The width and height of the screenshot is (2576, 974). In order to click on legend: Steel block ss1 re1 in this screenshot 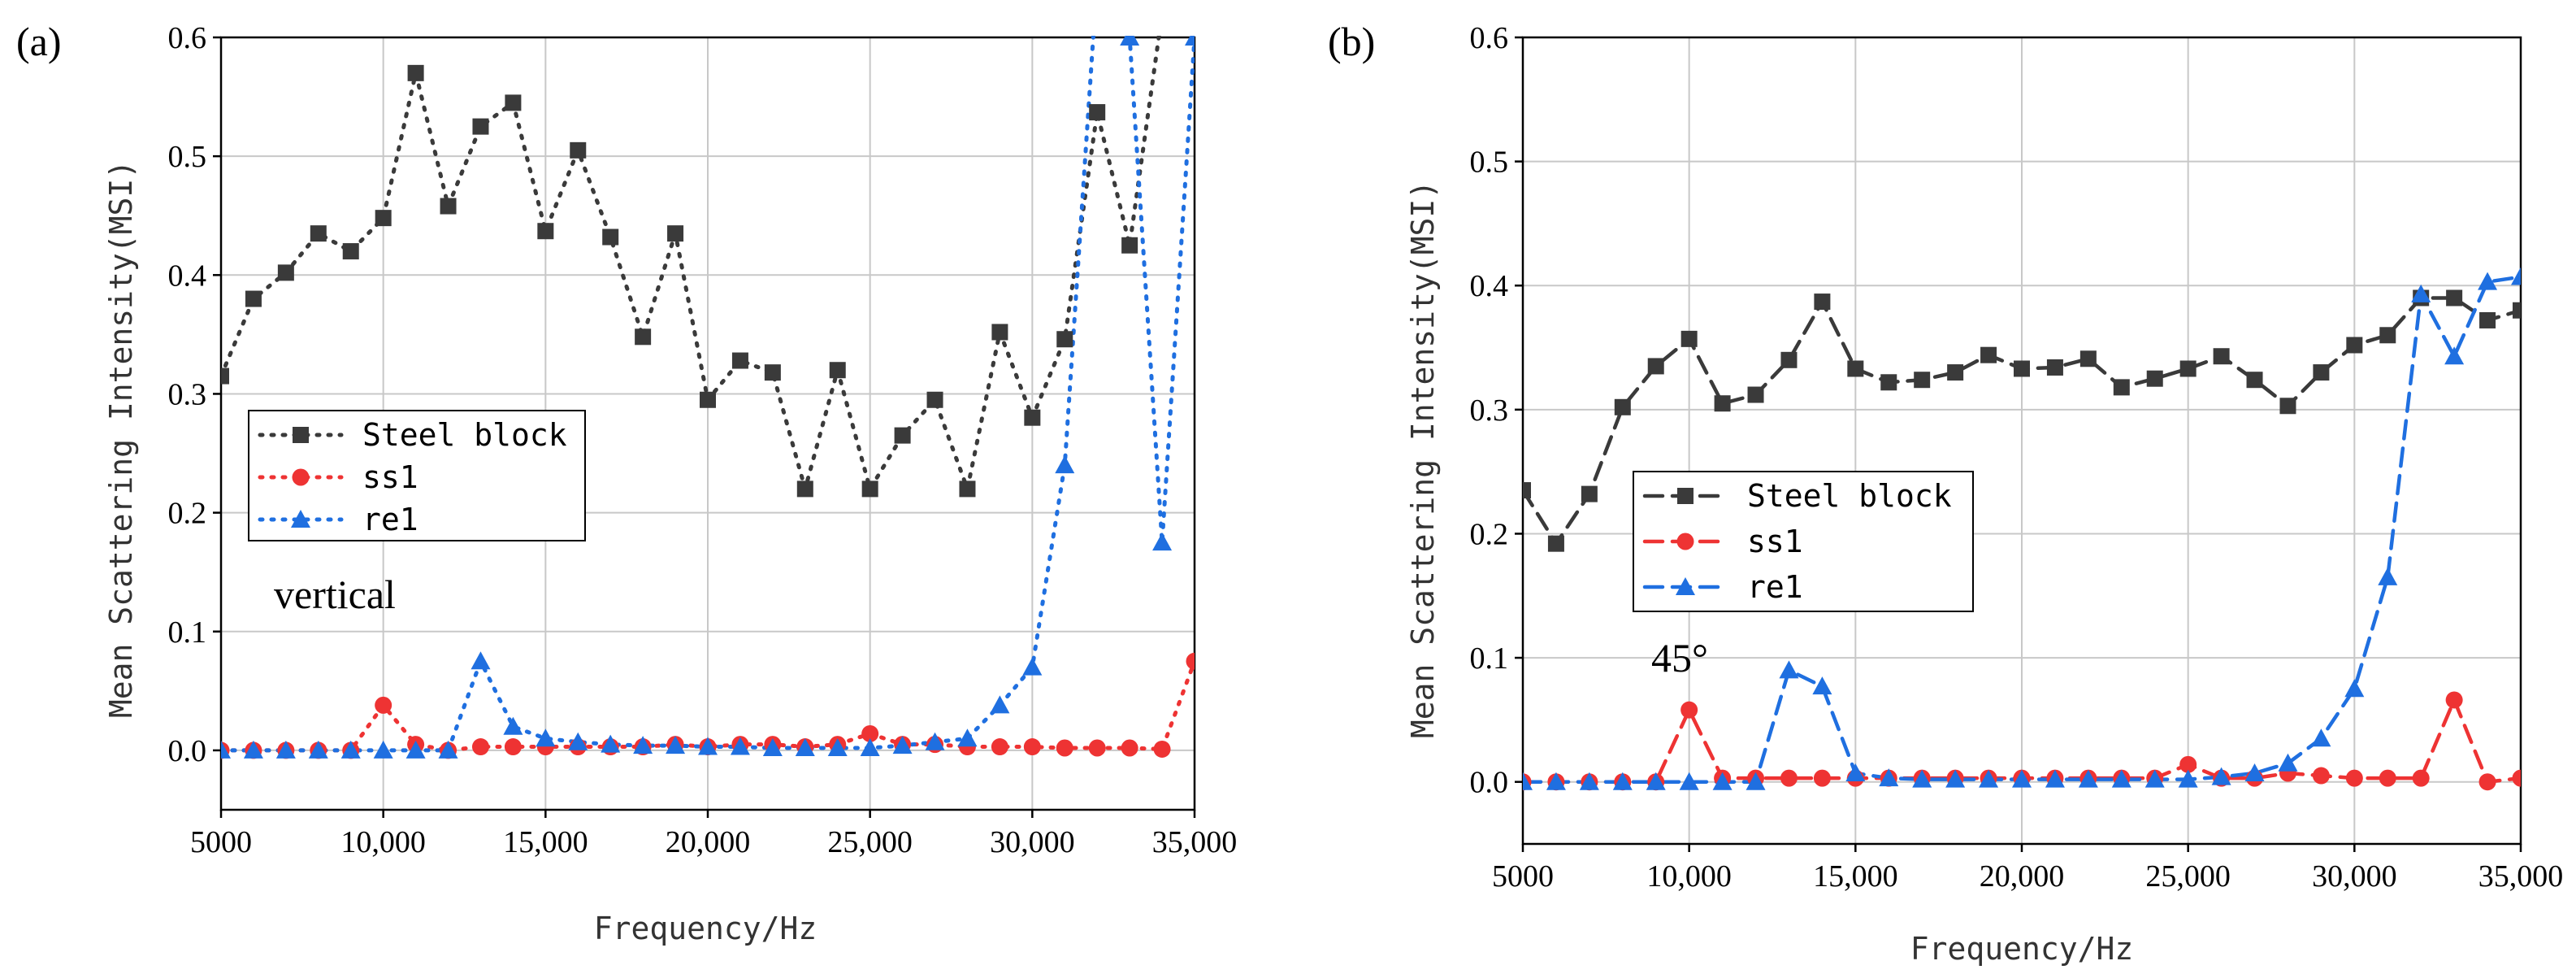, I will do `click(417, 475)`.